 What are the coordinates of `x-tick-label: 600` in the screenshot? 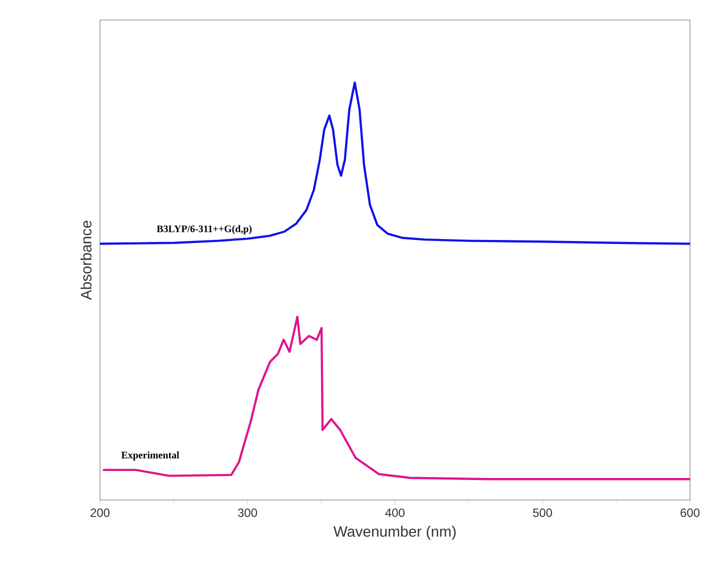 It's located at (690, 512).